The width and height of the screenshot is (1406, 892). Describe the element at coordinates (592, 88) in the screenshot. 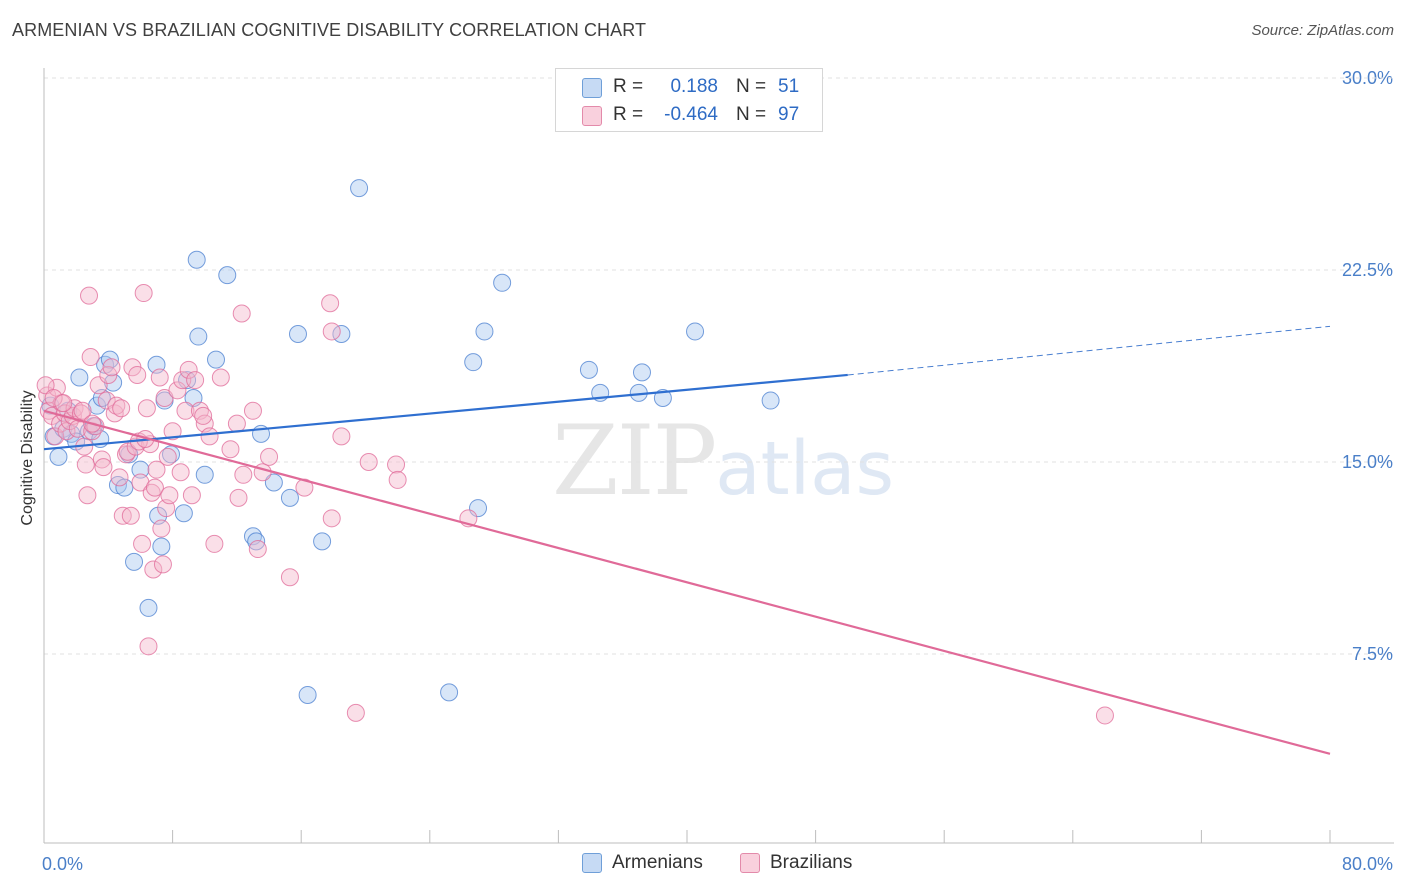

I see `legend-swatch-armenians` at that location.